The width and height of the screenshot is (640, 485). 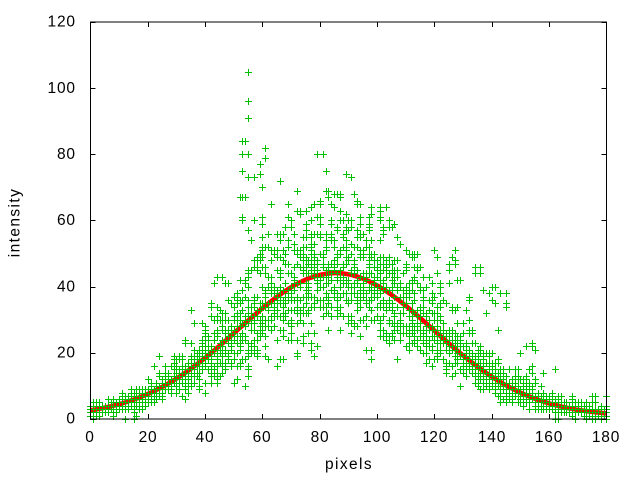 I want to click on svg-text: intensity, so click(x=15, y=222).